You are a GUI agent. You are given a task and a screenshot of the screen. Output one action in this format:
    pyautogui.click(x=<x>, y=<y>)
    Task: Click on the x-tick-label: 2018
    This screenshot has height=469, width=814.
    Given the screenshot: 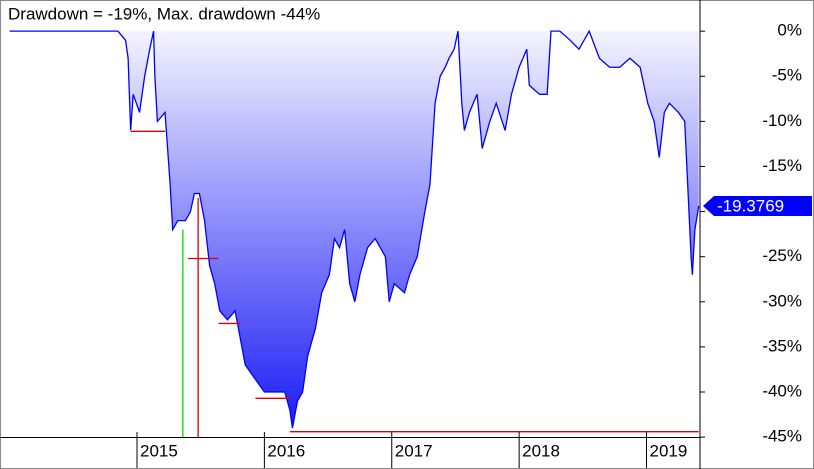 What is the action you would take?
    pyautogui.click(x=541, y=450)
    